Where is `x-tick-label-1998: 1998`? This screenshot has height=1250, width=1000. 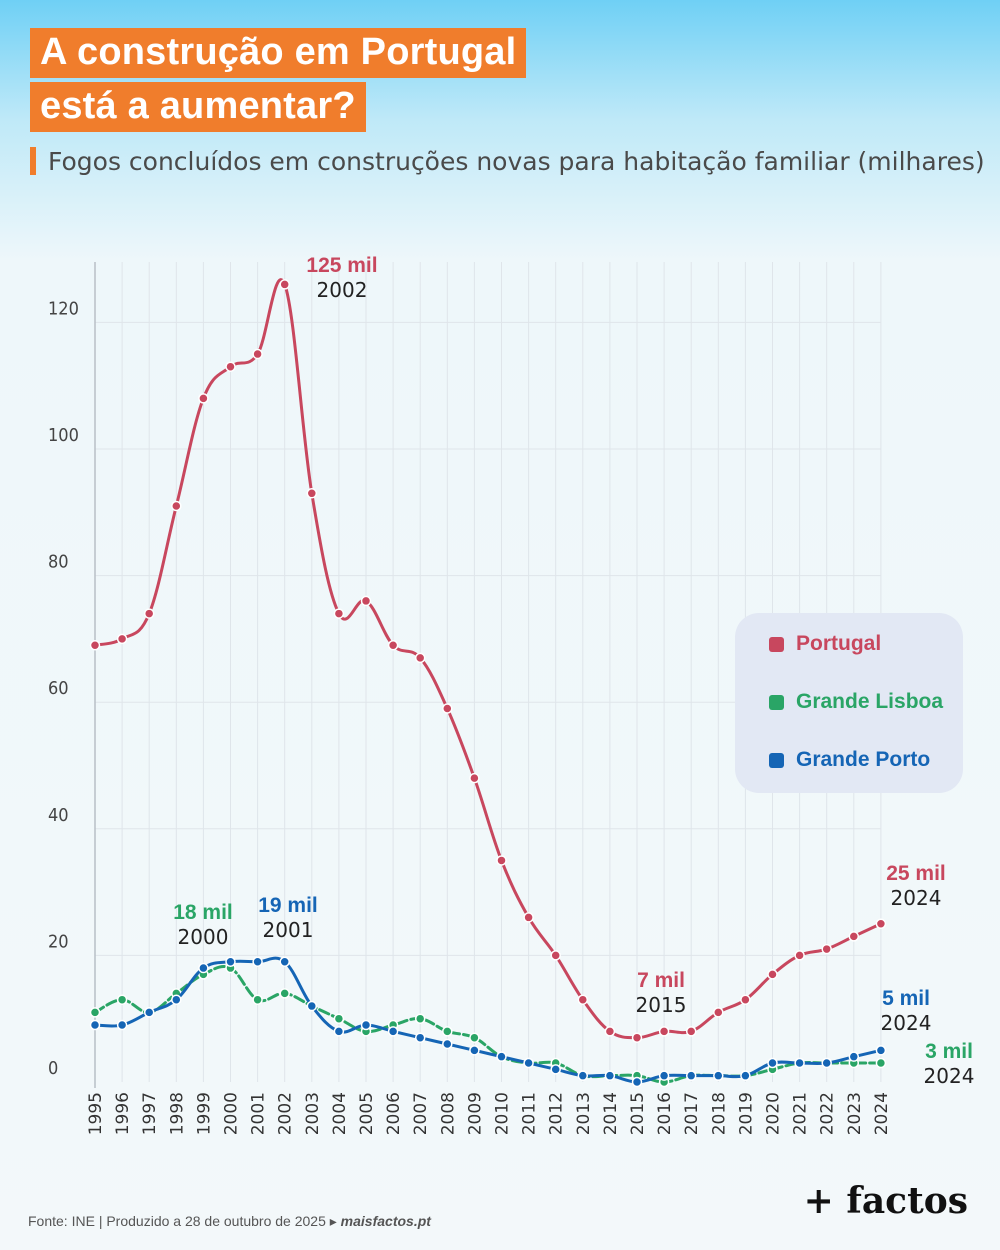
x-tick-label-1998: 1998 is located at coordinates (177, 1113).